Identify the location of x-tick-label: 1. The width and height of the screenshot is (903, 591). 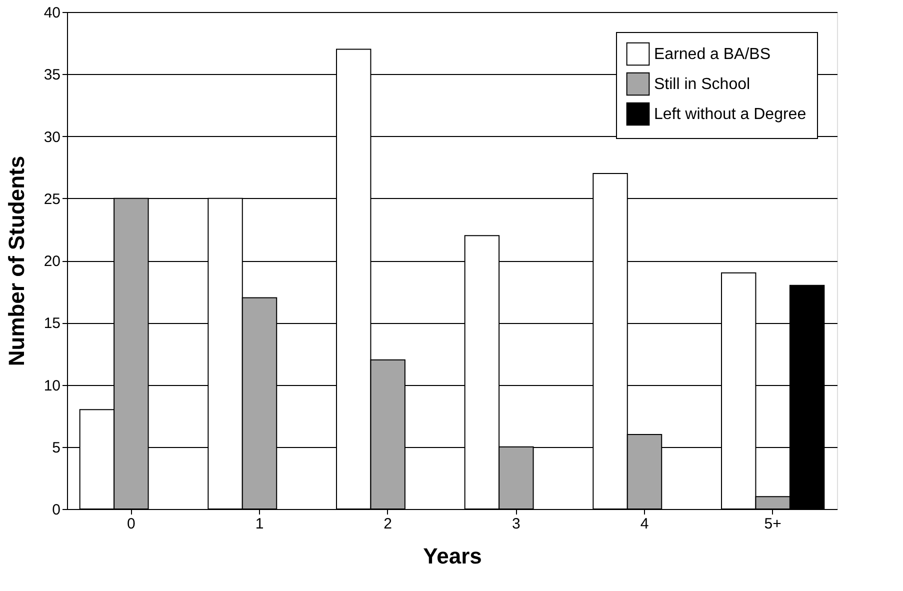
(259, 524).